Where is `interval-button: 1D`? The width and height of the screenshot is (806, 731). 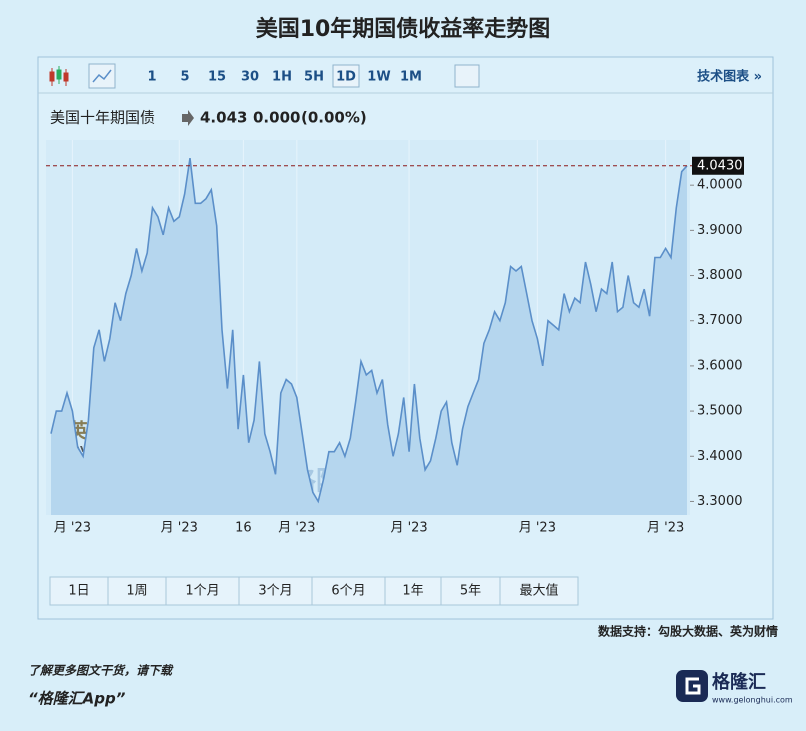
interval-button: 1D is located at coordinates (346, 77).